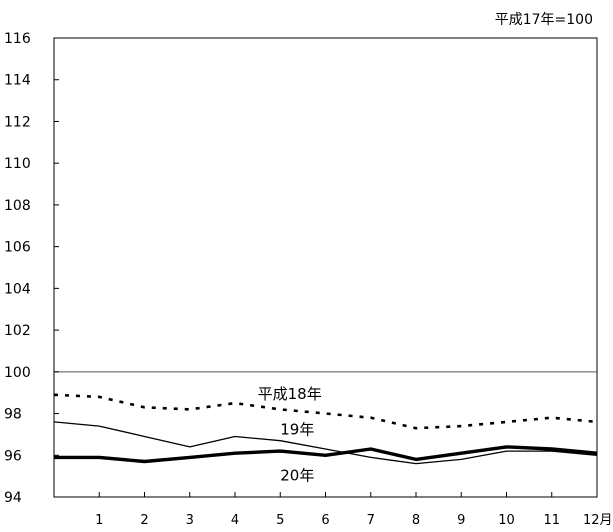  I want to click on x-tick-label: 12月, so click(598, 520).